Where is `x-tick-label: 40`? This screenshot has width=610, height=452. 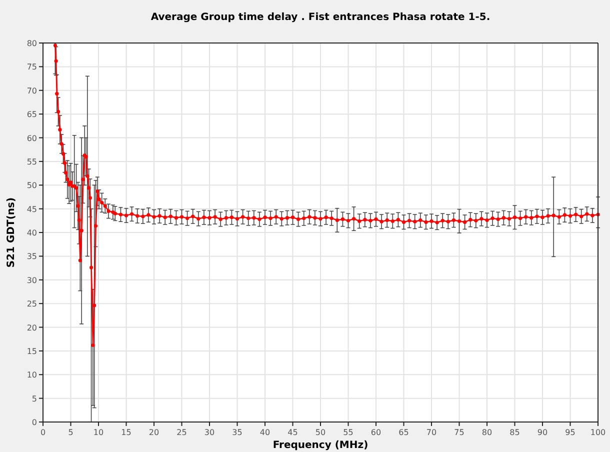 x-tick-label: 40 is located at coordinates (265, 432).